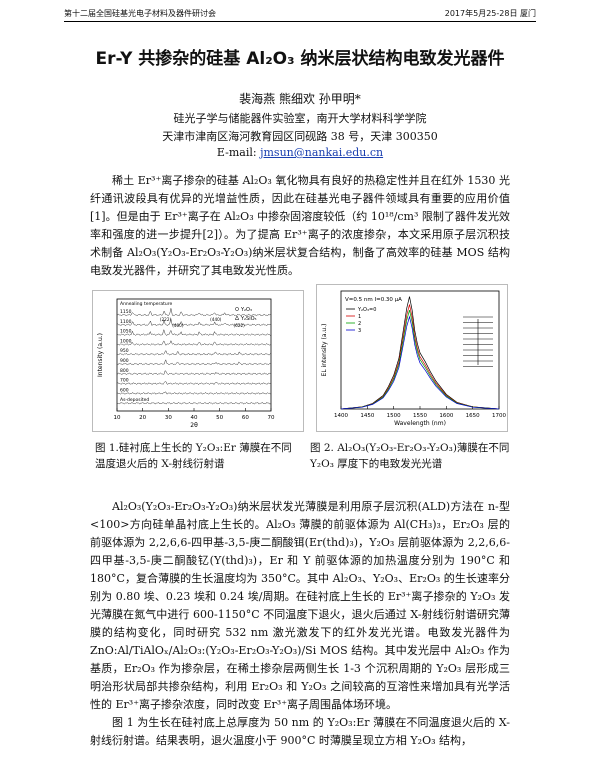 The width and height of the screenshot is (600, 768). What do you see at coordinates (193, 456) in the screenshot?
I see `figure-1-caption: 图 1.硅衬底上生长的 Y₂O₃:Er 薄膜在不同温度退火后的 X-射线衍射谱` at bounding box center [193, 456].